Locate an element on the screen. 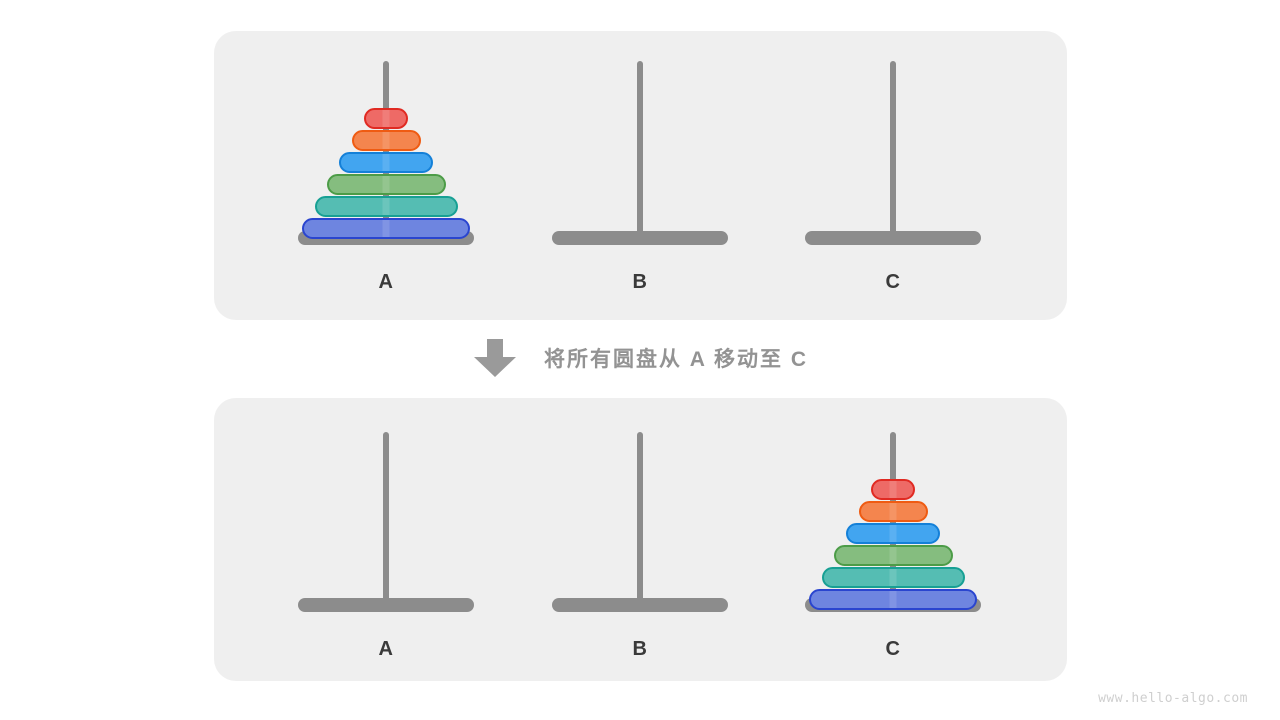  transition-caption: 将所有圆盘从 A 移动至 C is located at coordinates (640, 358).